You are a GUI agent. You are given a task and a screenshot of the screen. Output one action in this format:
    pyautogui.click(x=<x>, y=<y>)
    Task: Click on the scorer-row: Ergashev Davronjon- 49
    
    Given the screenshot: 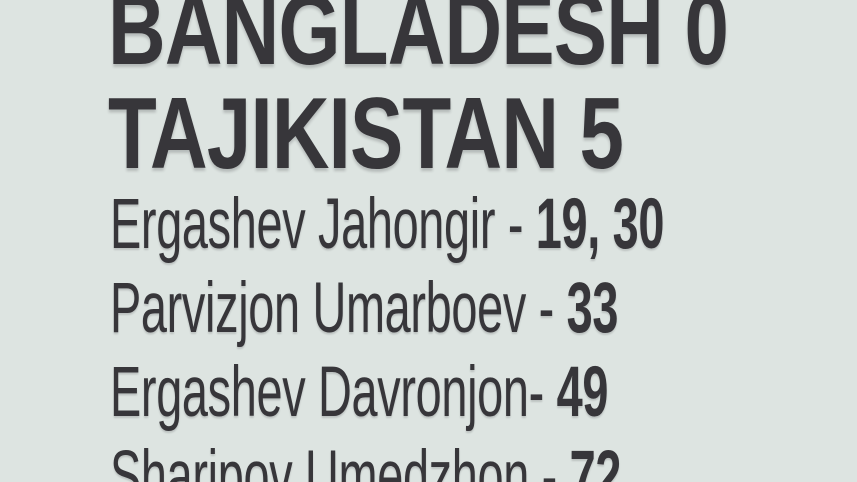 What is the action you would take?
    pyautogui.click(x=359, y=392)
    